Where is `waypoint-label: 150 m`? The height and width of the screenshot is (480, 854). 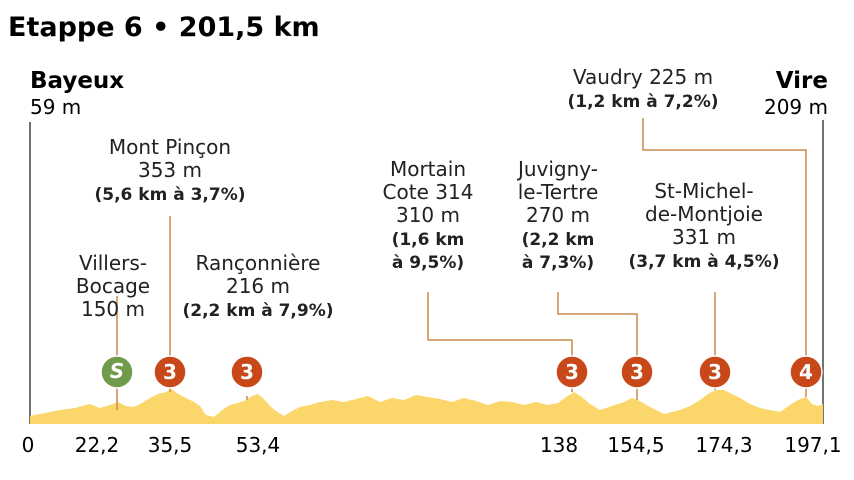
waypoint-label: 150 m is located at coordinates (113, 309).